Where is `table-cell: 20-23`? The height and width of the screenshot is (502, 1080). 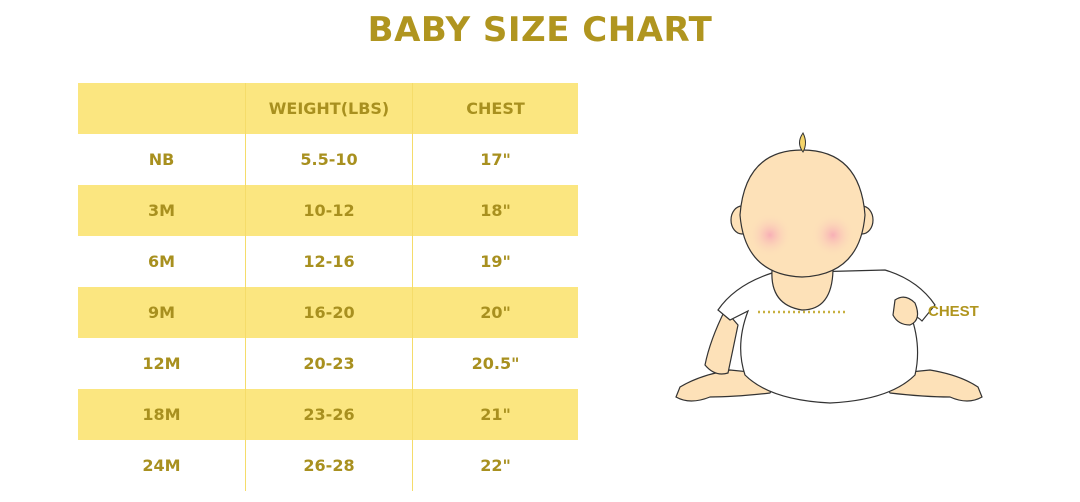 table-cell: 20-23 is located at coordinates (329, 363).